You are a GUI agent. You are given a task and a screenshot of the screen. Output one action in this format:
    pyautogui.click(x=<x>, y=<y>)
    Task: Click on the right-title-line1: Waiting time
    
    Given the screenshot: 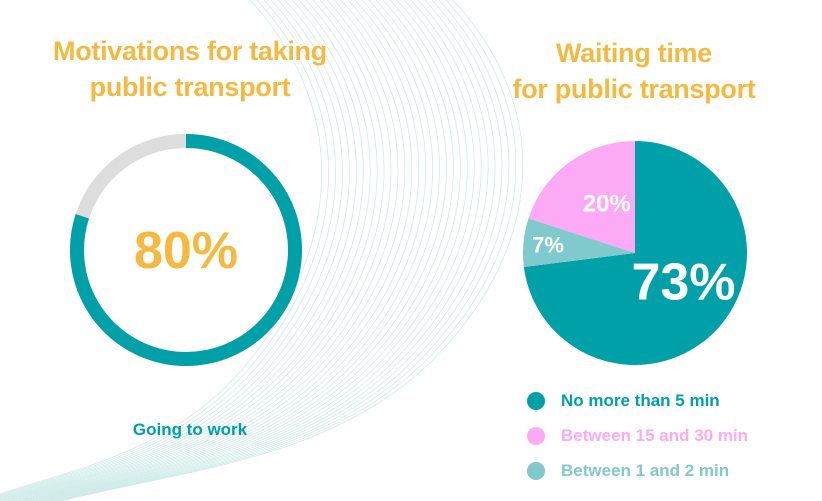 What is the action you would take?
    pyautogui.click(x=634, y=53)
    